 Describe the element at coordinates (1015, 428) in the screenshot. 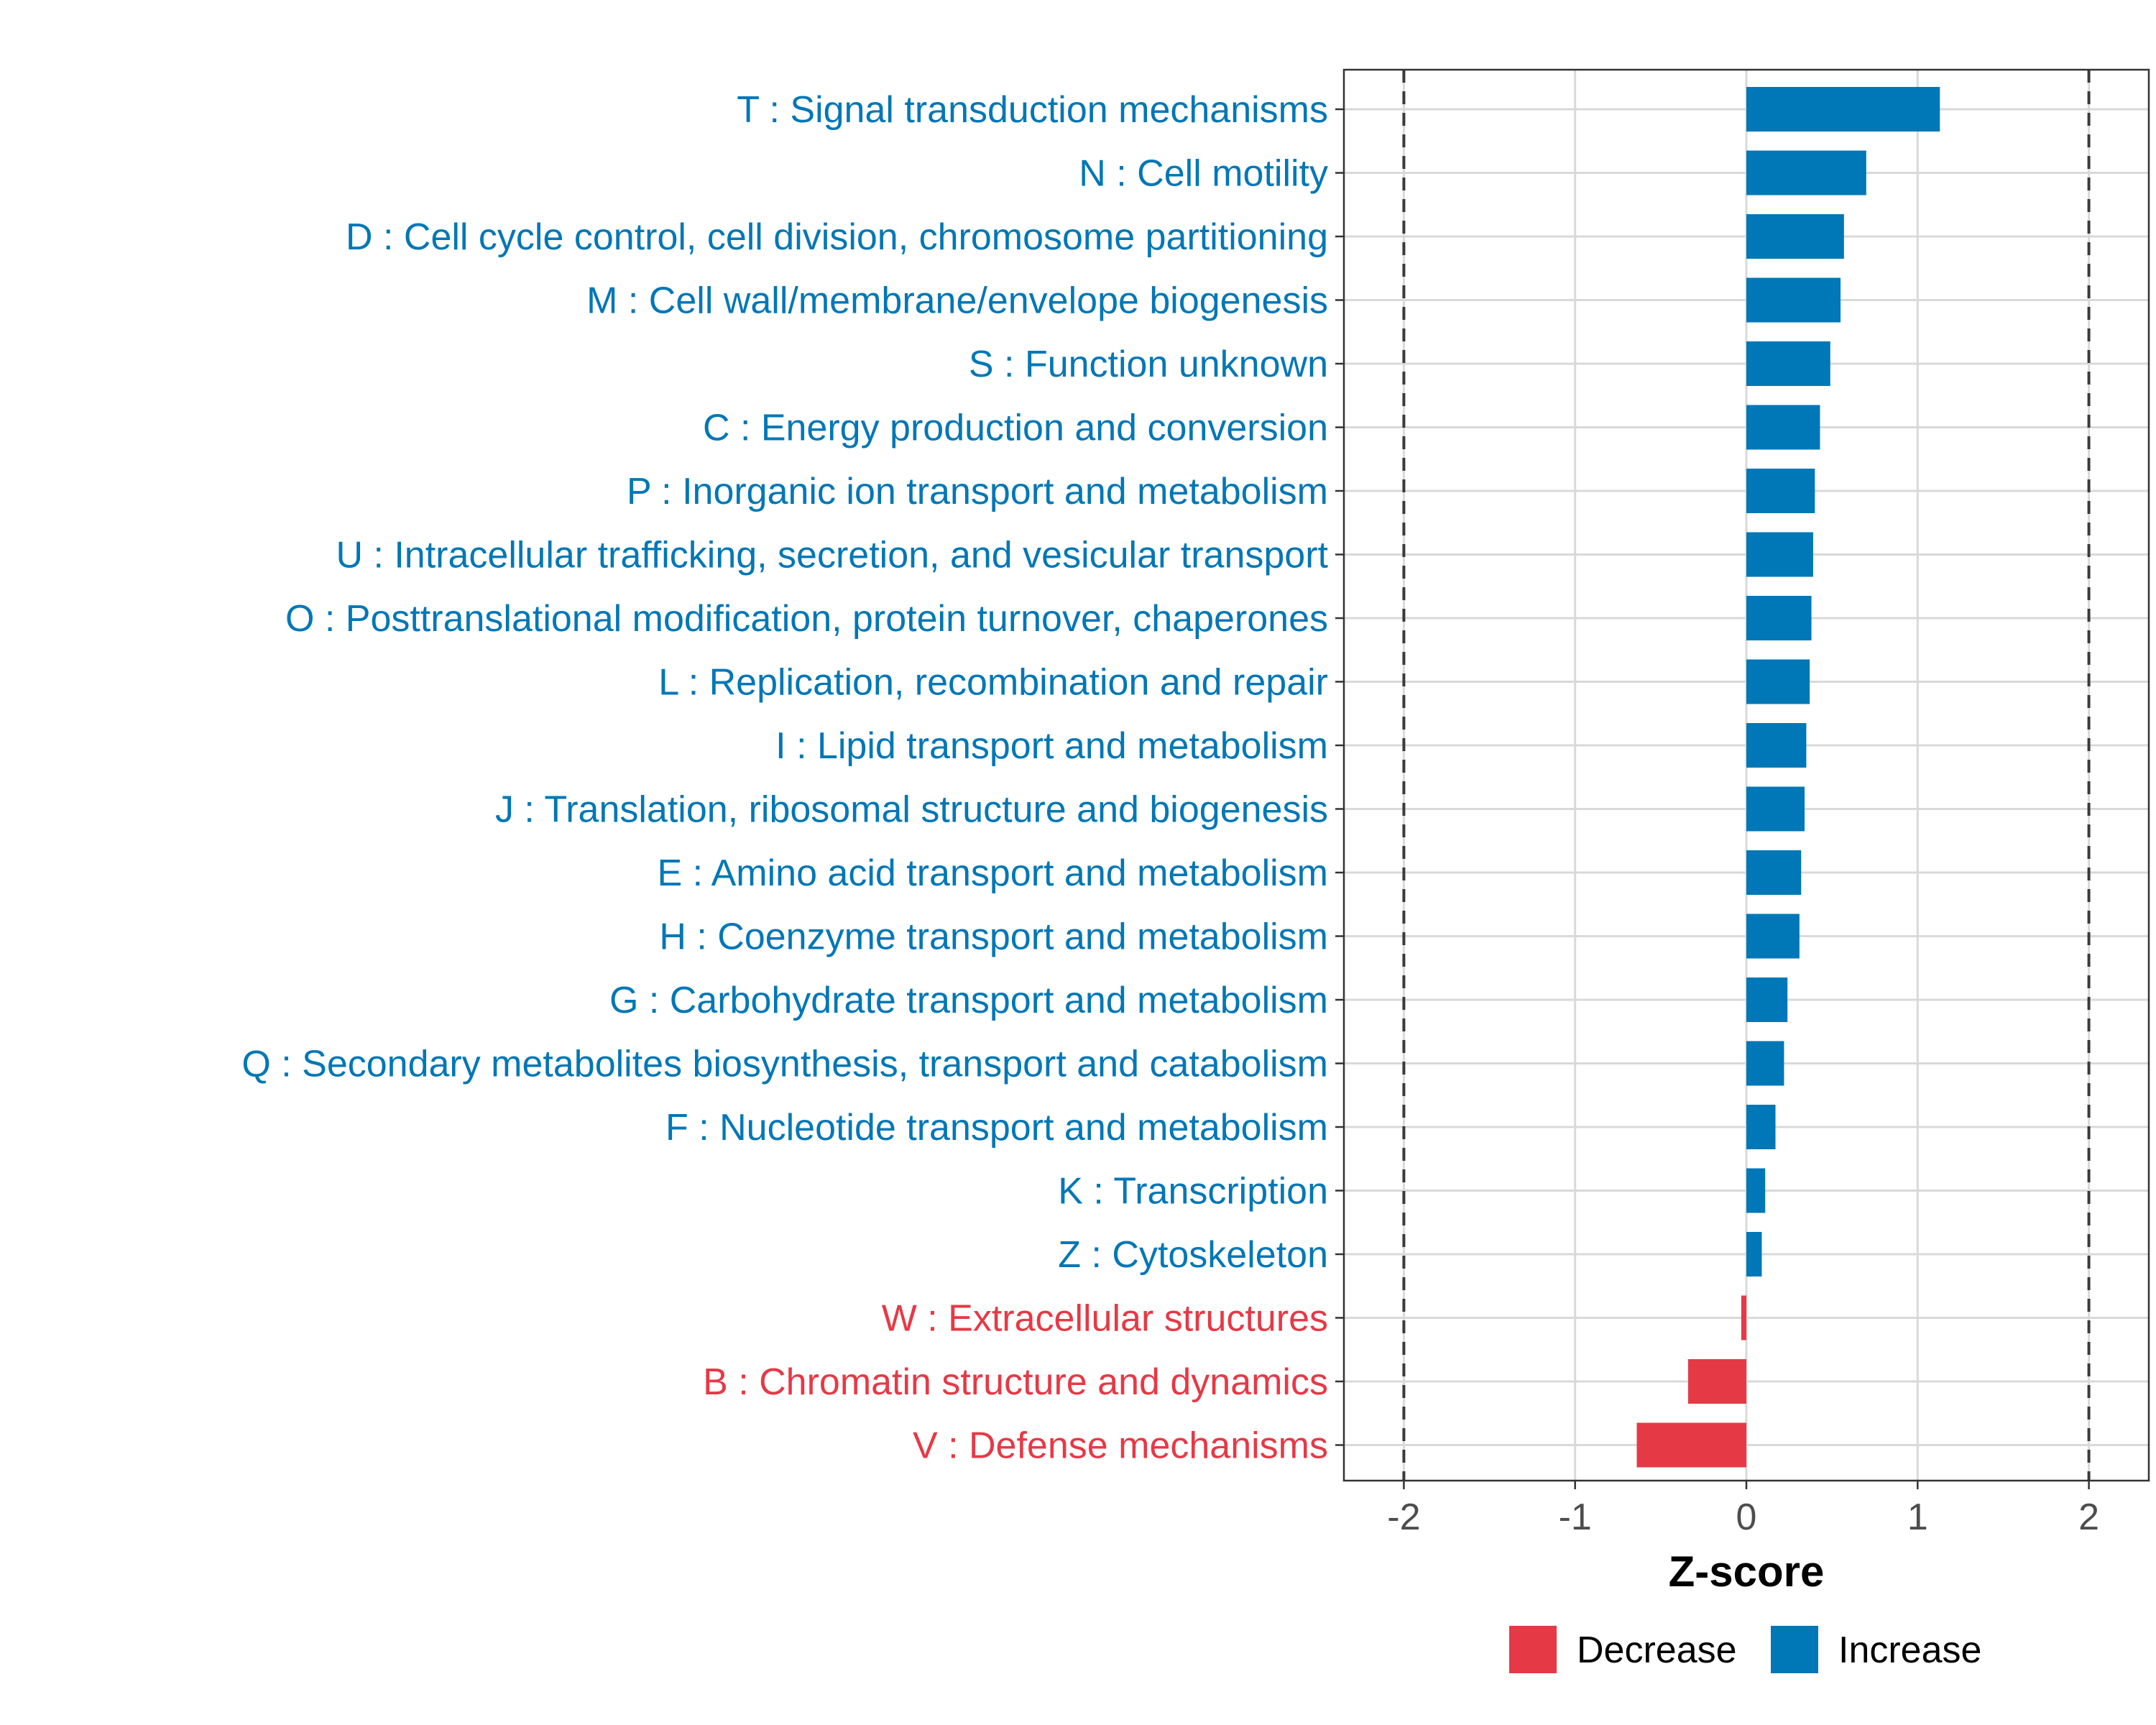

I see `category-label: C : Energy production and conversion` at that location.